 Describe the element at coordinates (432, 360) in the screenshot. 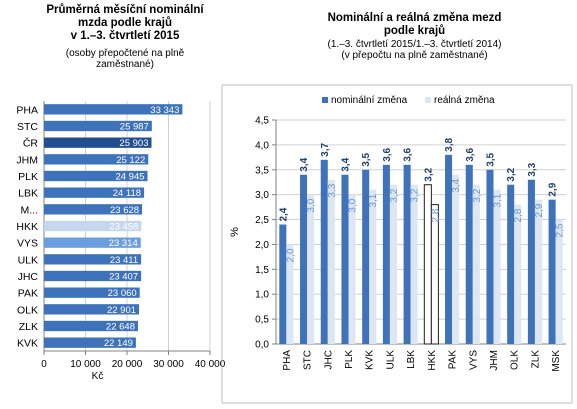

I see `right-category-label: HKK` at that location.